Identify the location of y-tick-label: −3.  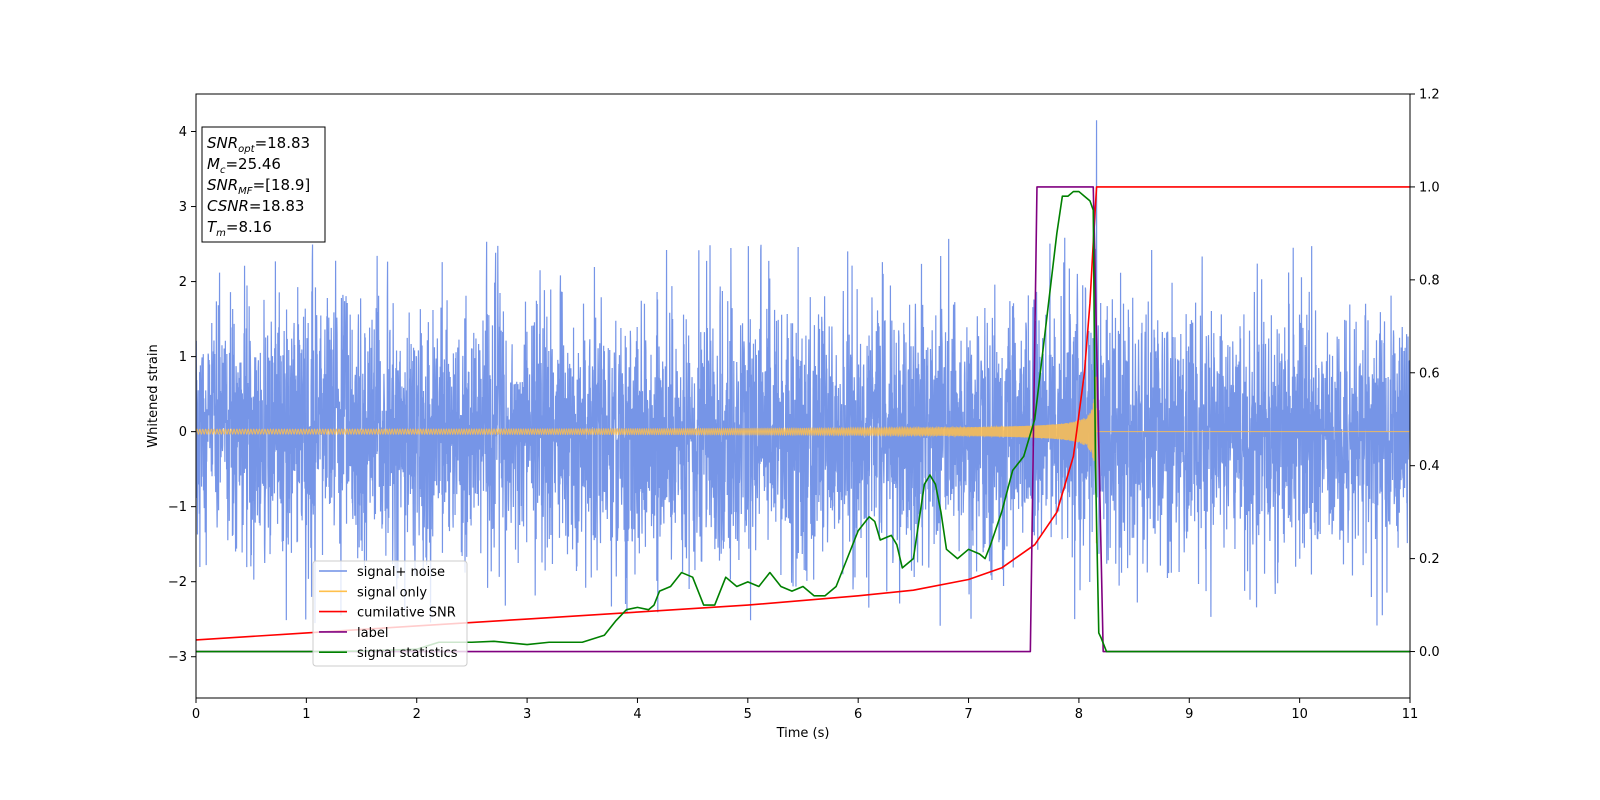
(177, 657).